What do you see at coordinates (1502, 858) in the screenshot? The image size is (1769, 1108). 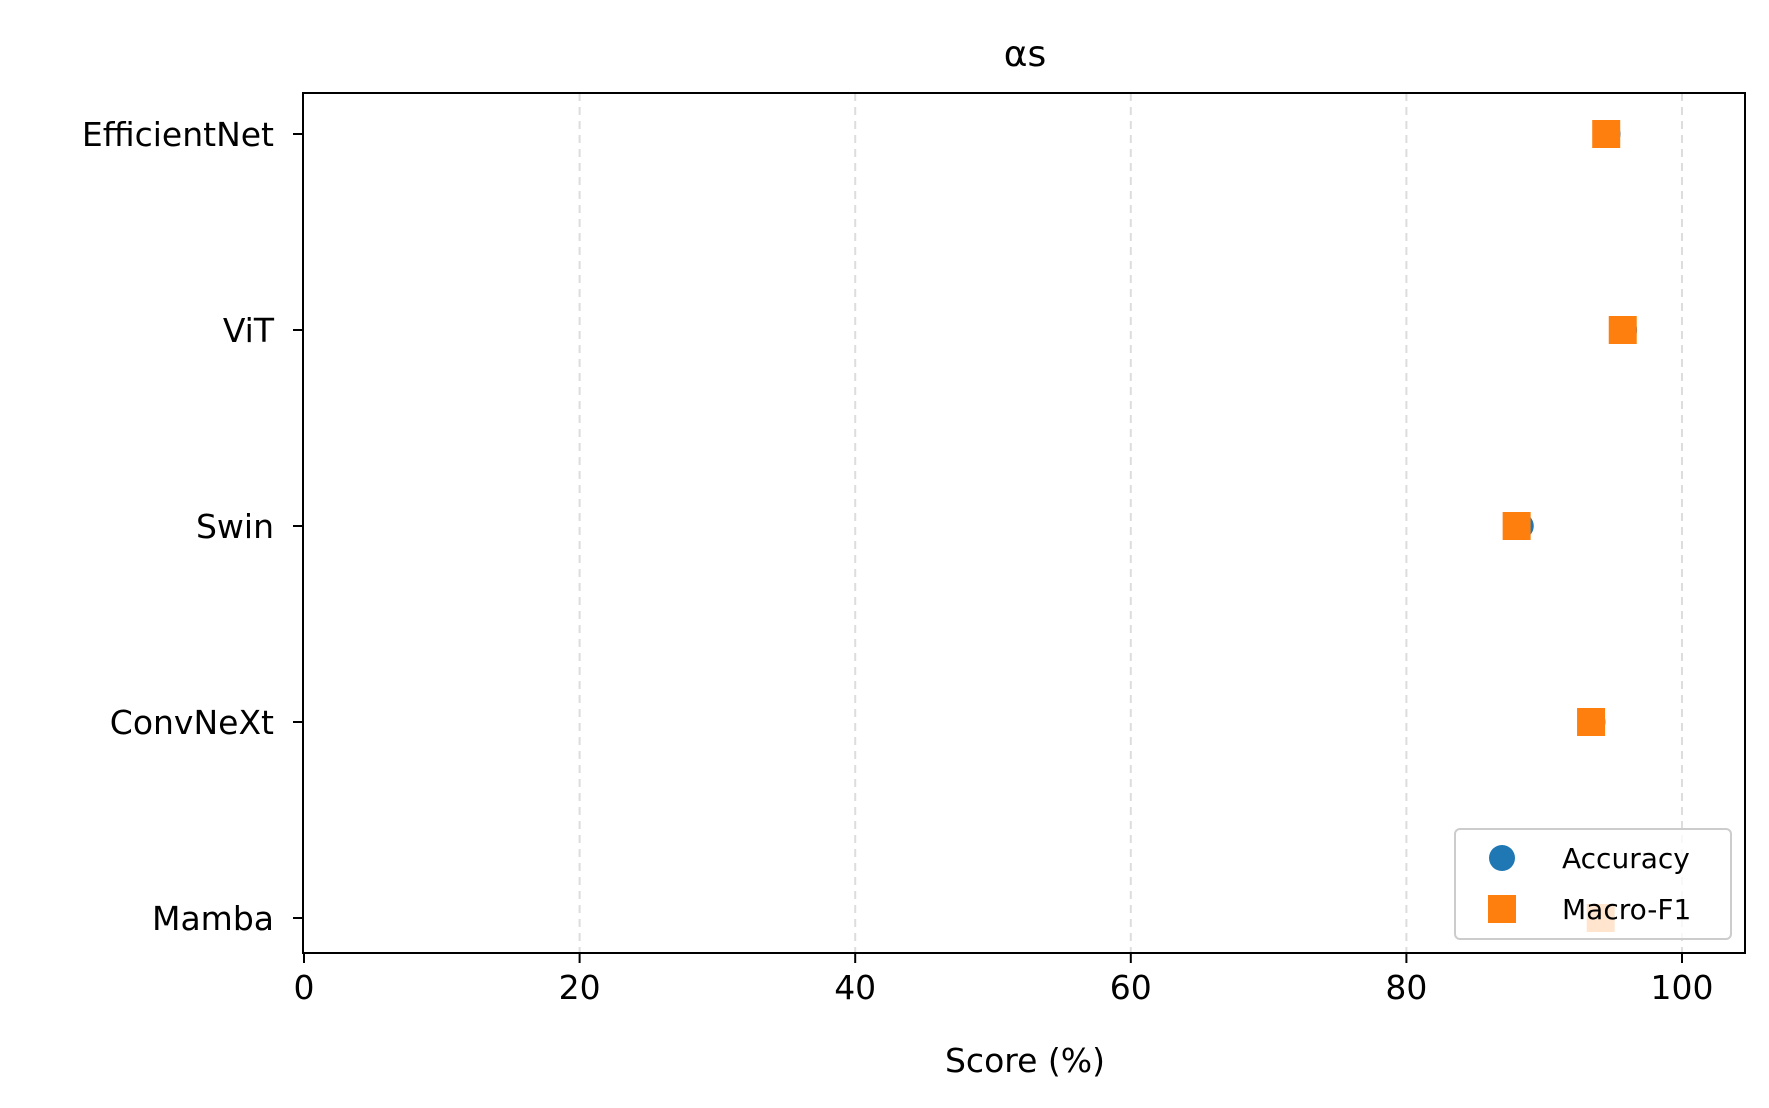 I see `legend-marker-accuracy` at bounding box center [1502, 858].